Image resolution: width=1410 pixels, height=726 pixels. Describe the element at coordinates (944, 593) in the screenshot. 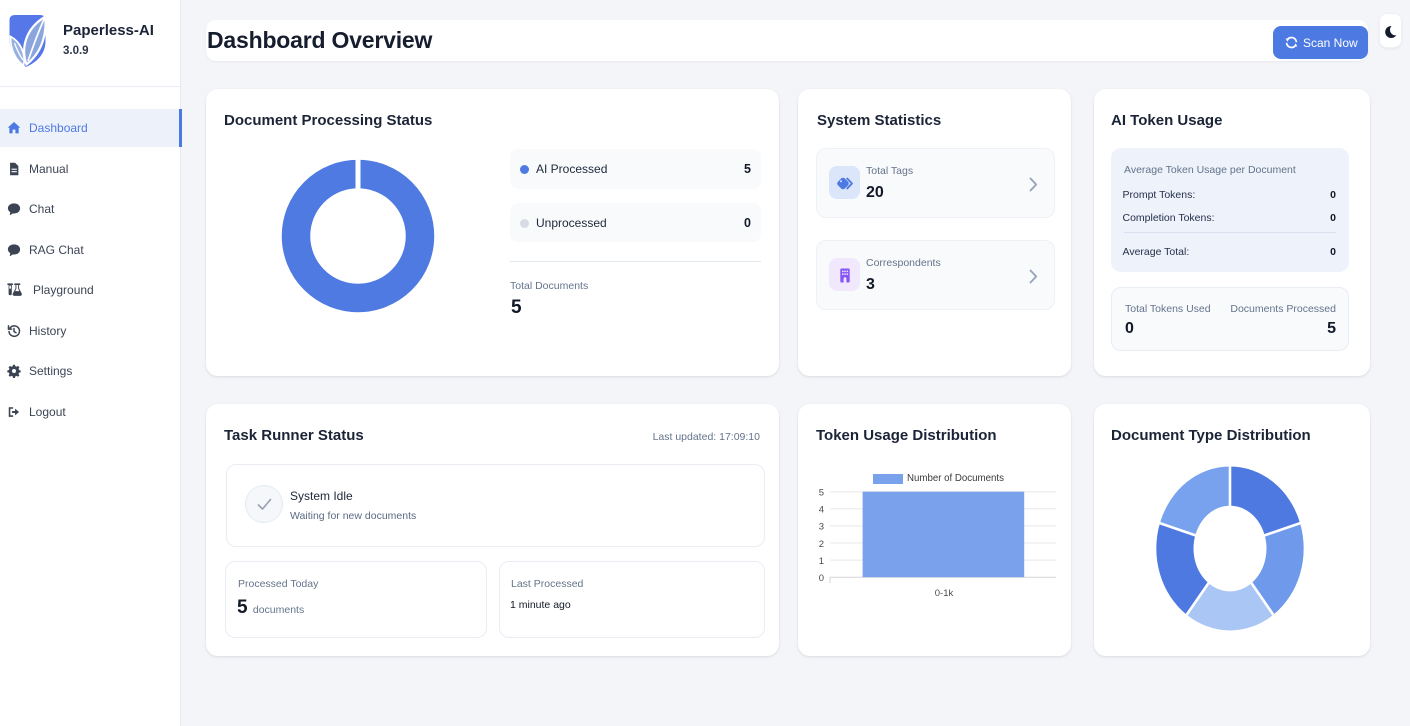

I see `svg-text: 0-1k` at that location.